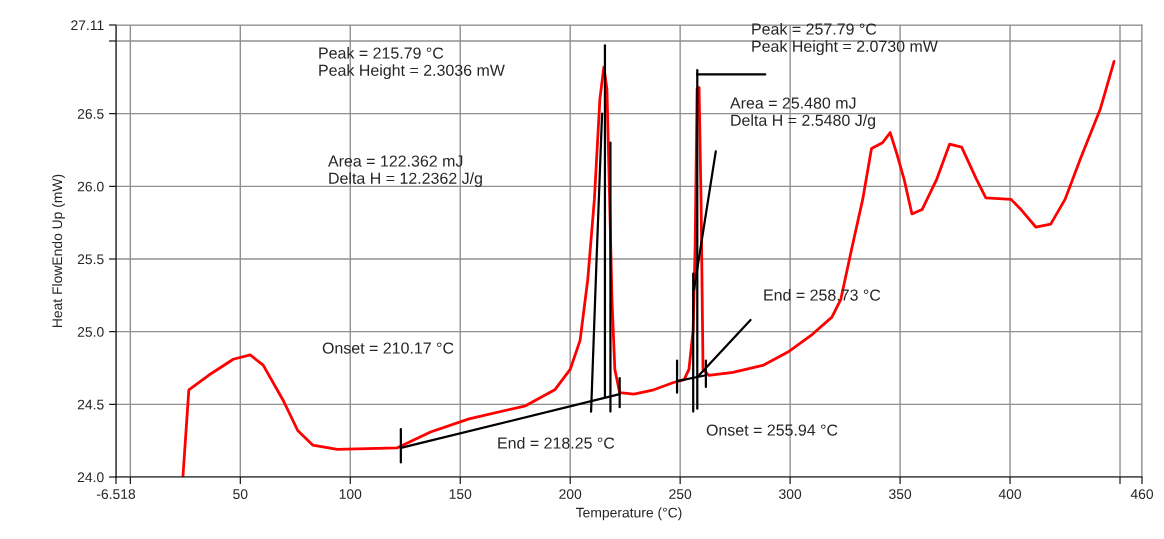  I want to click on annotation: Area = 122.362 mJ Delta H = 12.2362 J/g, so click(405, 171).